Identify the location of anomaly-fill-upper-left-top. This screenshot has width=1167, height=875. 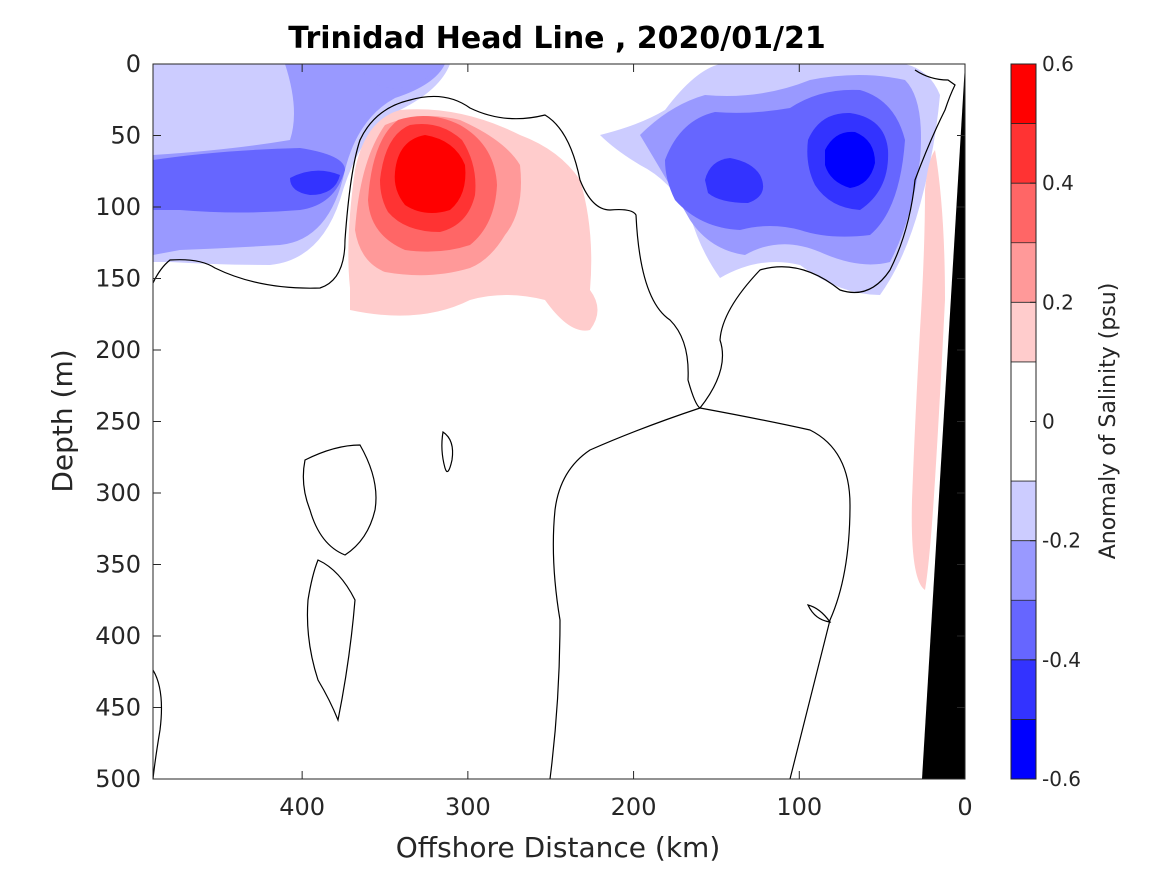
(400, 76).